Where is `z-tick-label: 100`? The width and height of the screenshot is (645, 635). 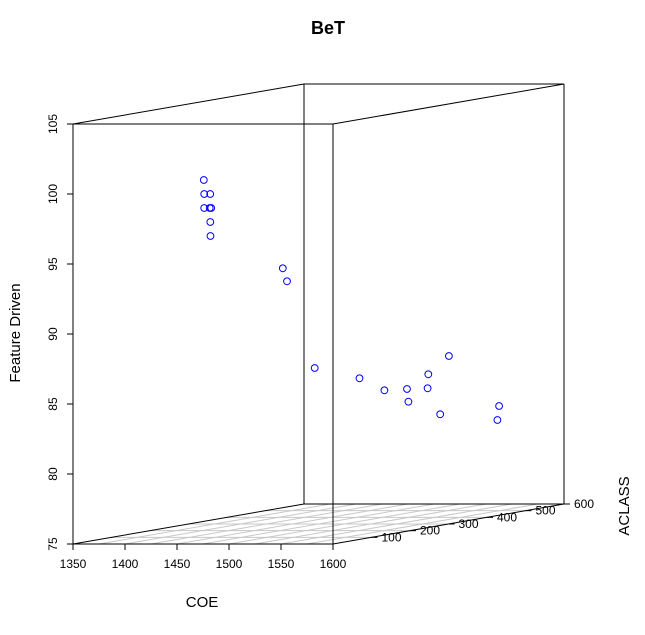
z-tick-label: 100 is located at coordinates (53, 194).